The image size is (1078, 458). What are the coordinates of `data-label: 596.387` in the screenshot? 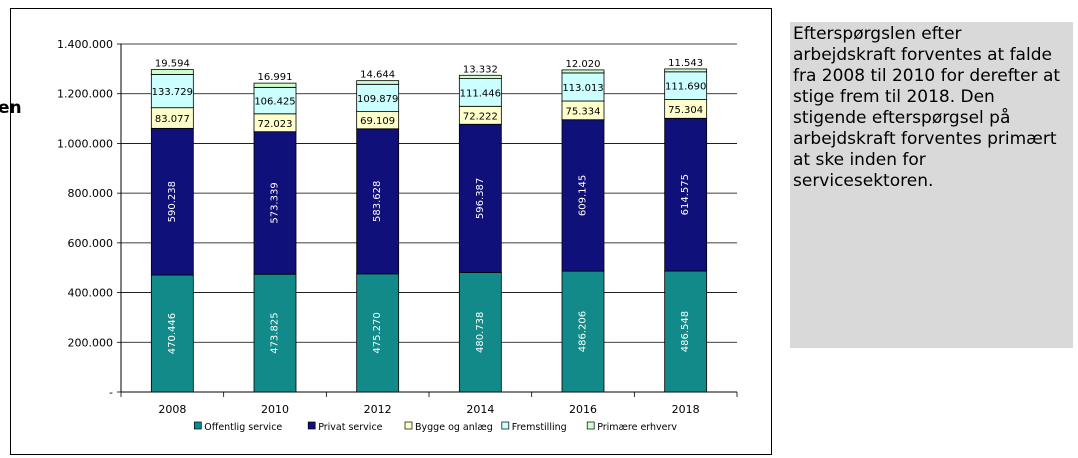 It's located at (480, 198).